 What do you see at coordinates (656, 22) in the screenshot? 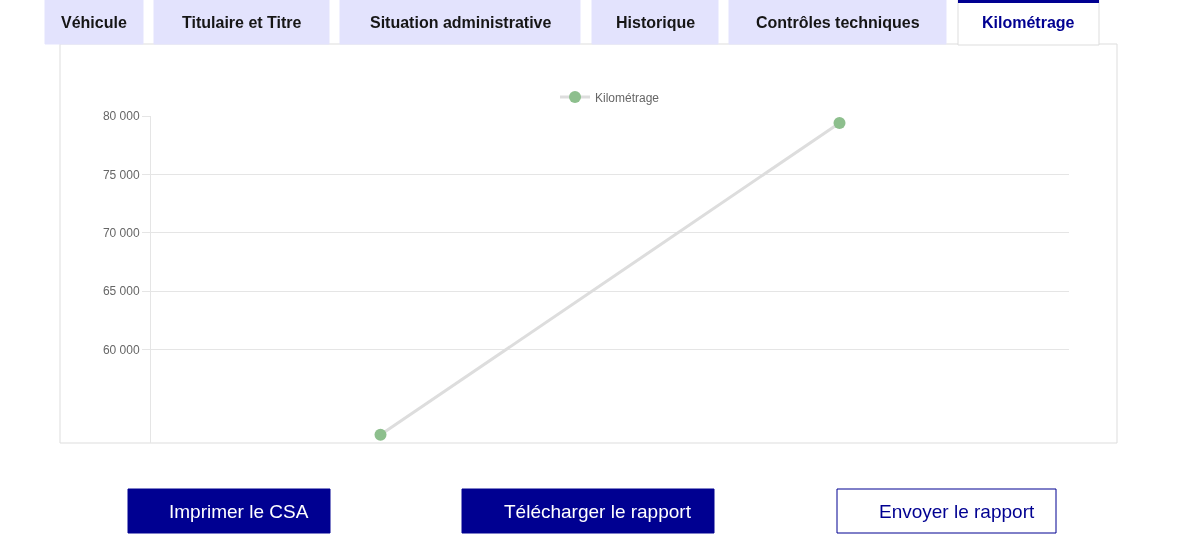
I see `text: Historique` at bounding box center [656, 22].